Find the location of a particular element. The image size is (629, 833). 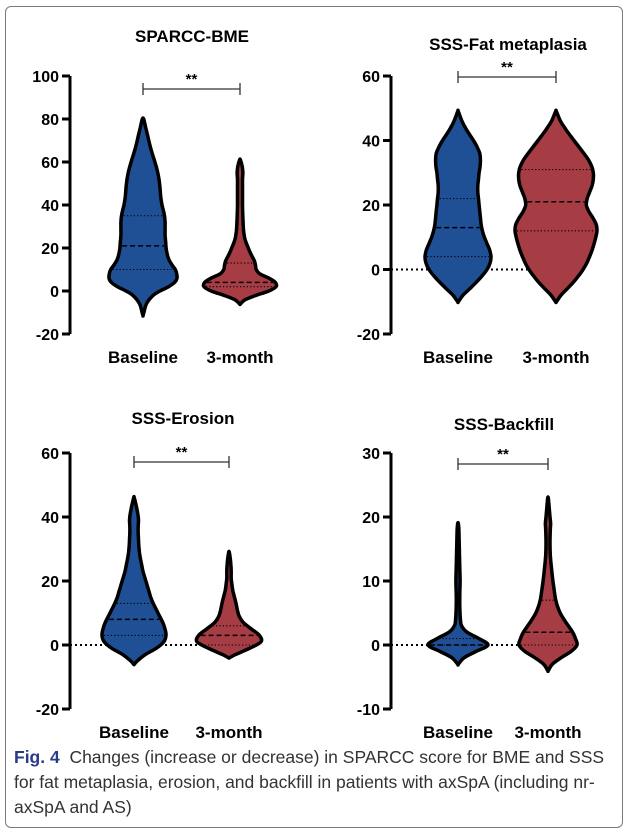

panel-title: SSS-Erosion is located at coordinates (183, 418).